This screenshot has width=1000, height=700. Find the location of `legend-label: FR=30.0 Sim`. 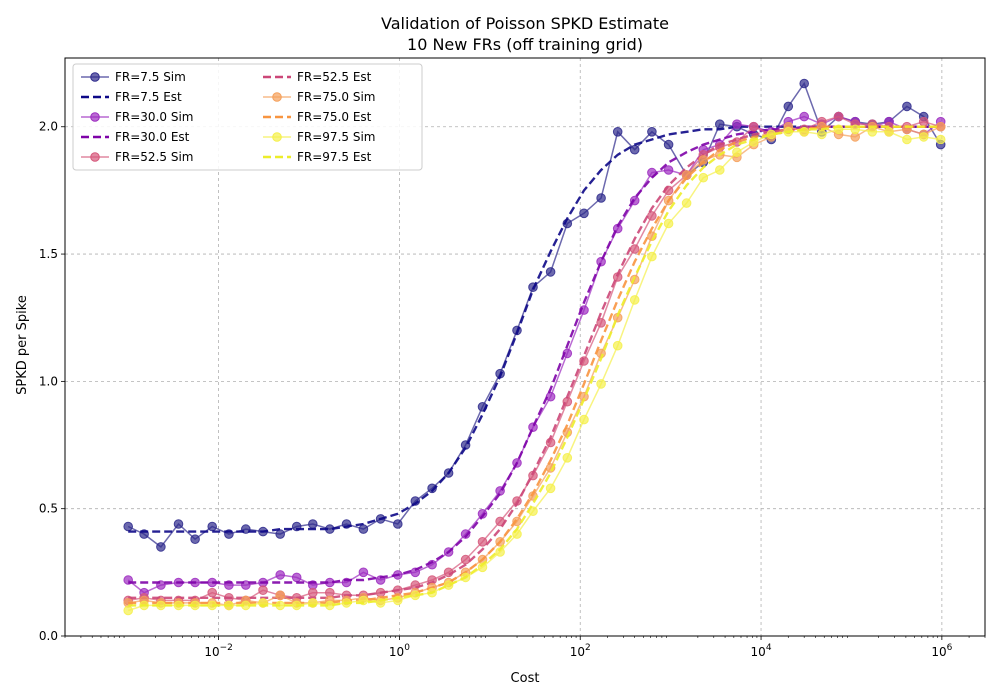

legend-label: FR=30.0 Sim is located at coordinates (154, 117).